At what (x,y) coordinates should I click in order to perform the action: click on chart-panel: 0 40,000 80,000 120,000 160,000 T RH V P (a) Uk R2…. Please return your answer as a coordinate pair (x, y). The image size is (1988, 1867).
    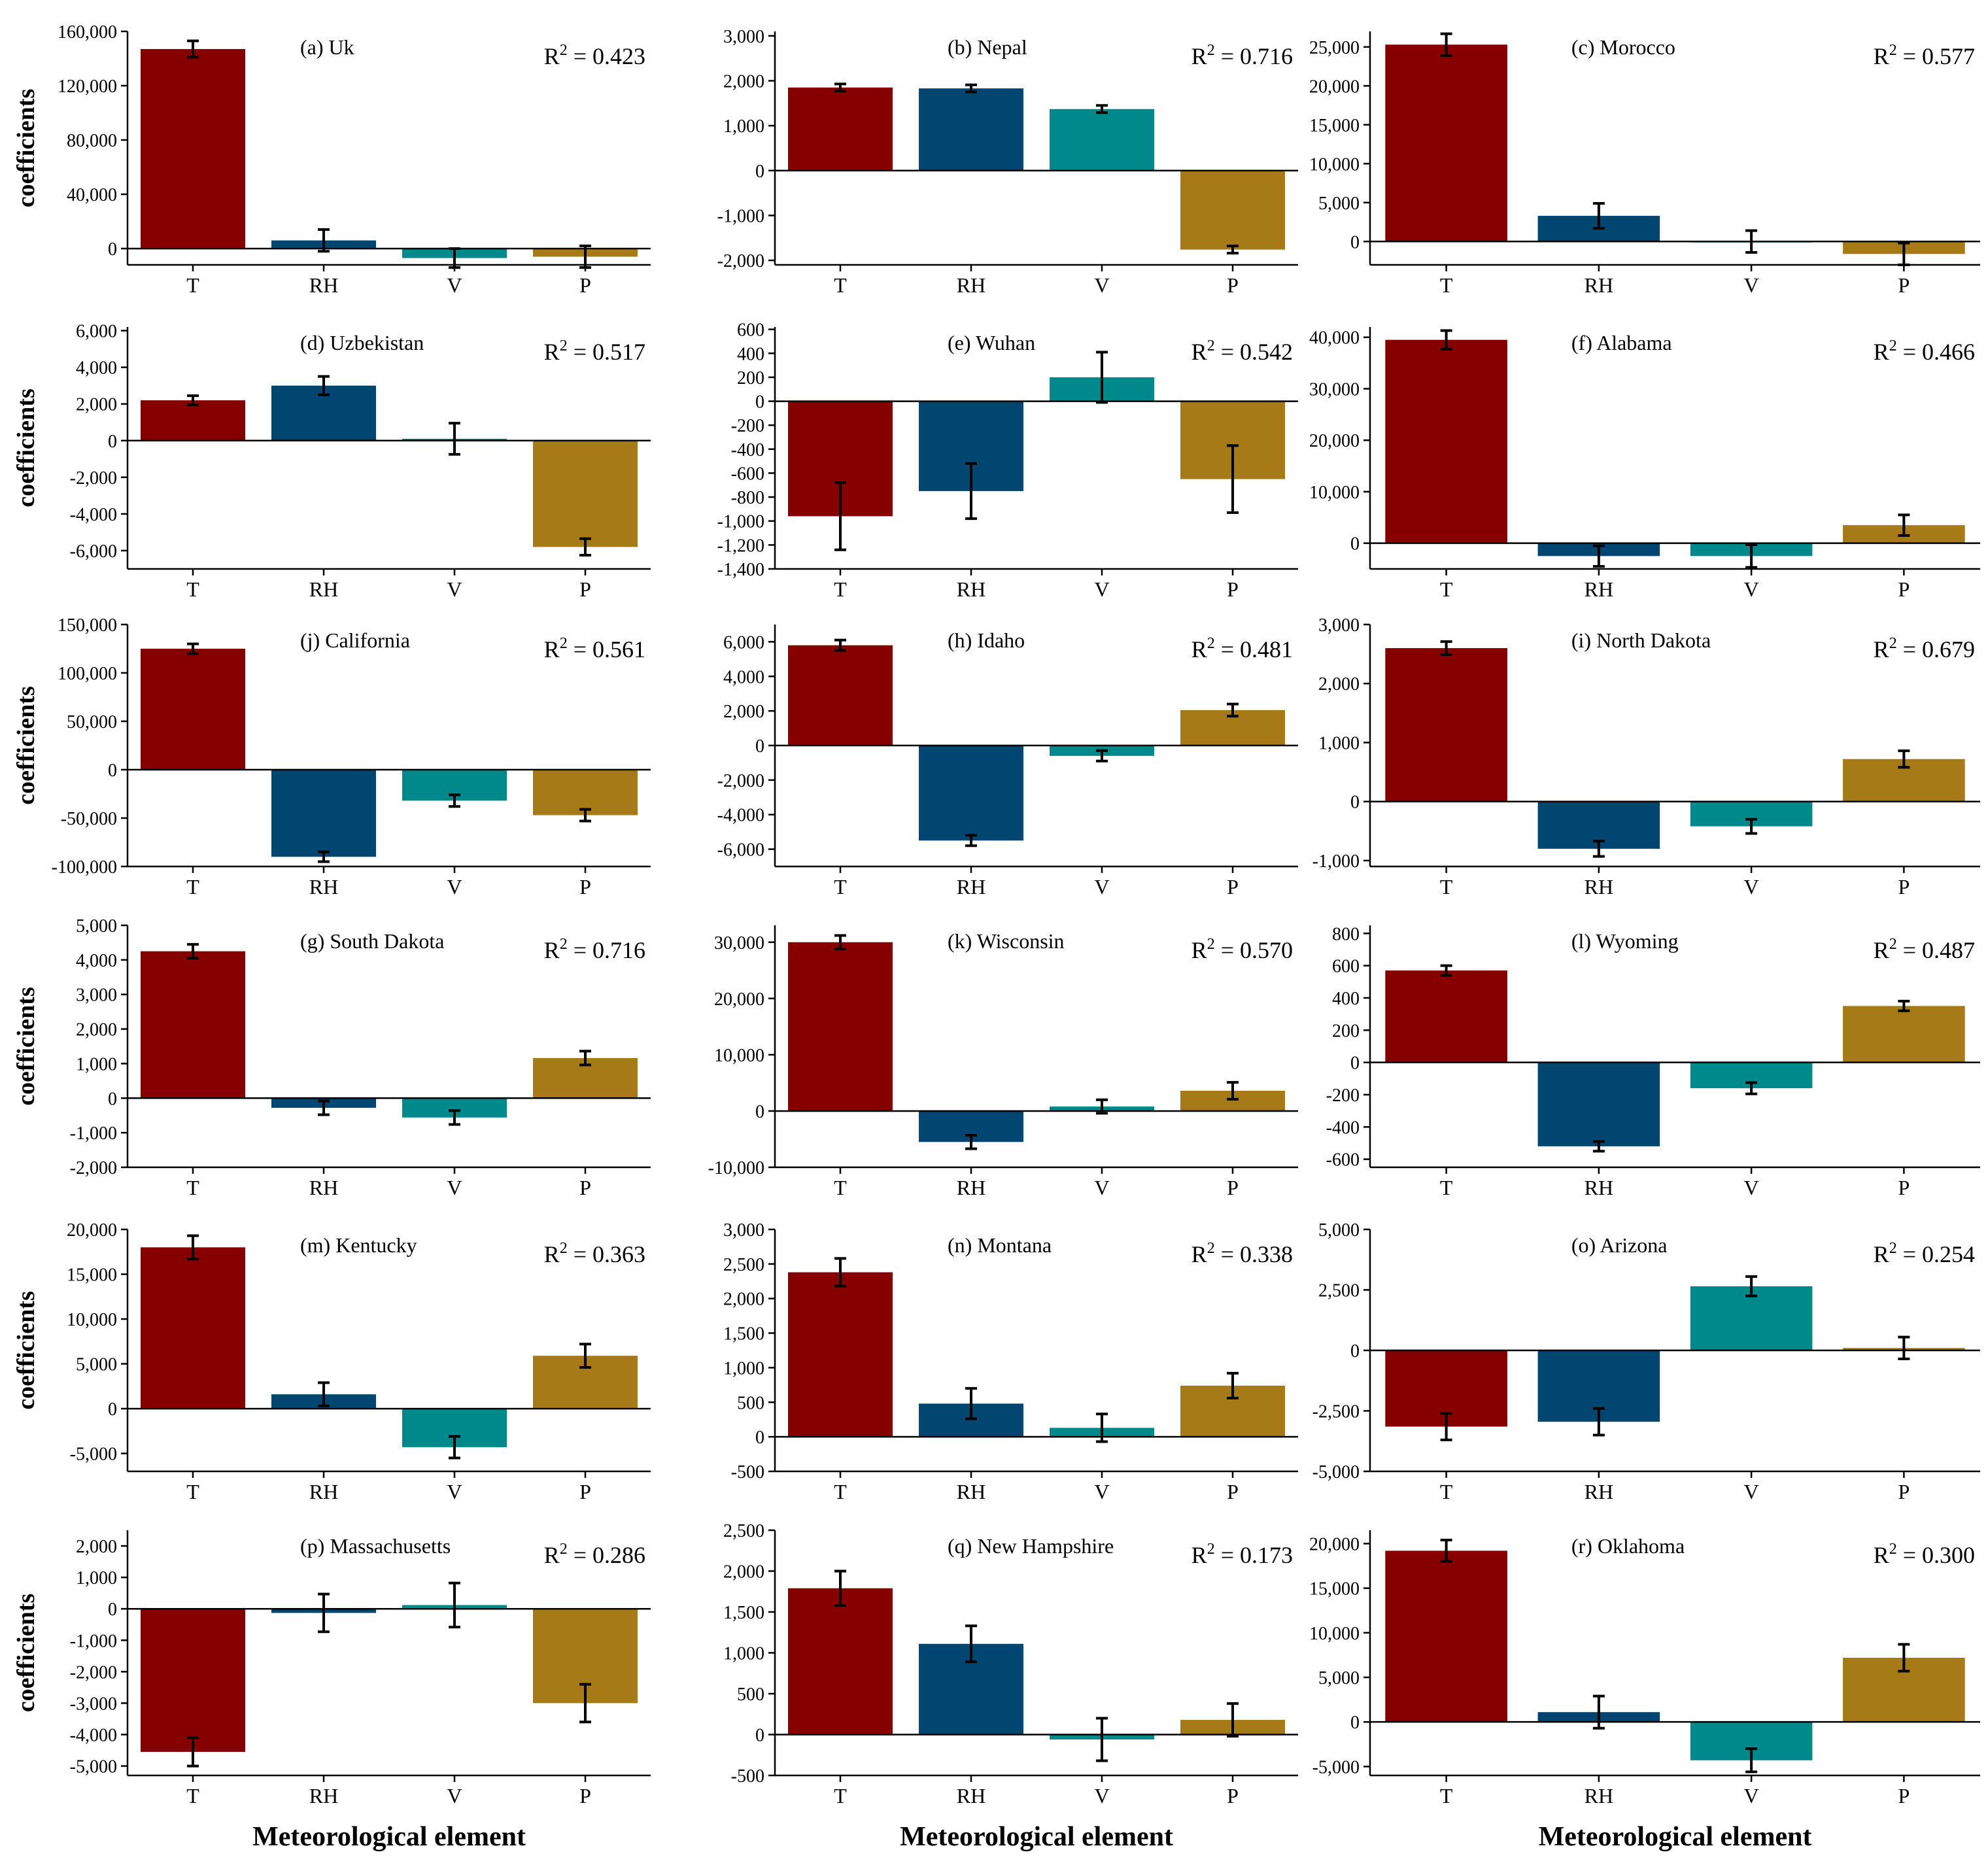
    Looking at the image, I should click on (331, 159).